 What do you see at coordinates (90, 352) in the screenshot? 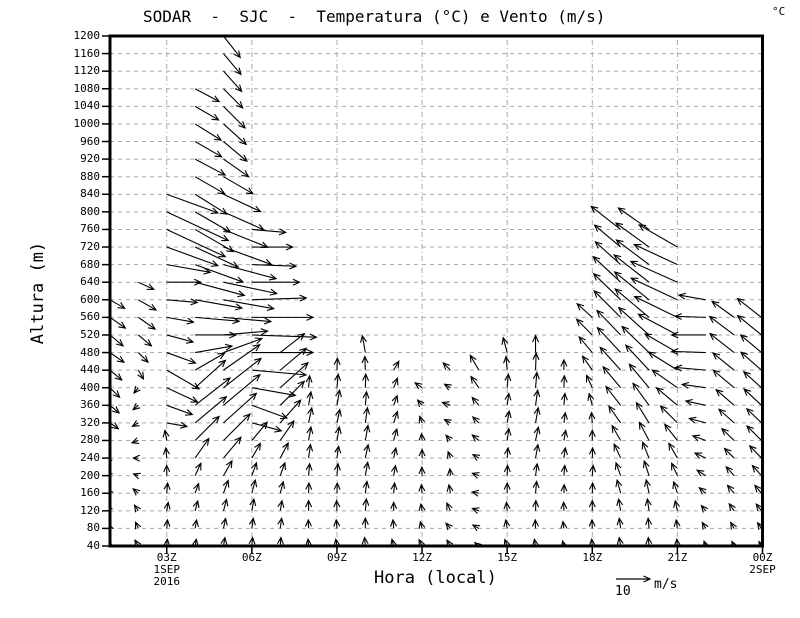
I see `y-tick-label: 480` at bounding box center [90, 352].